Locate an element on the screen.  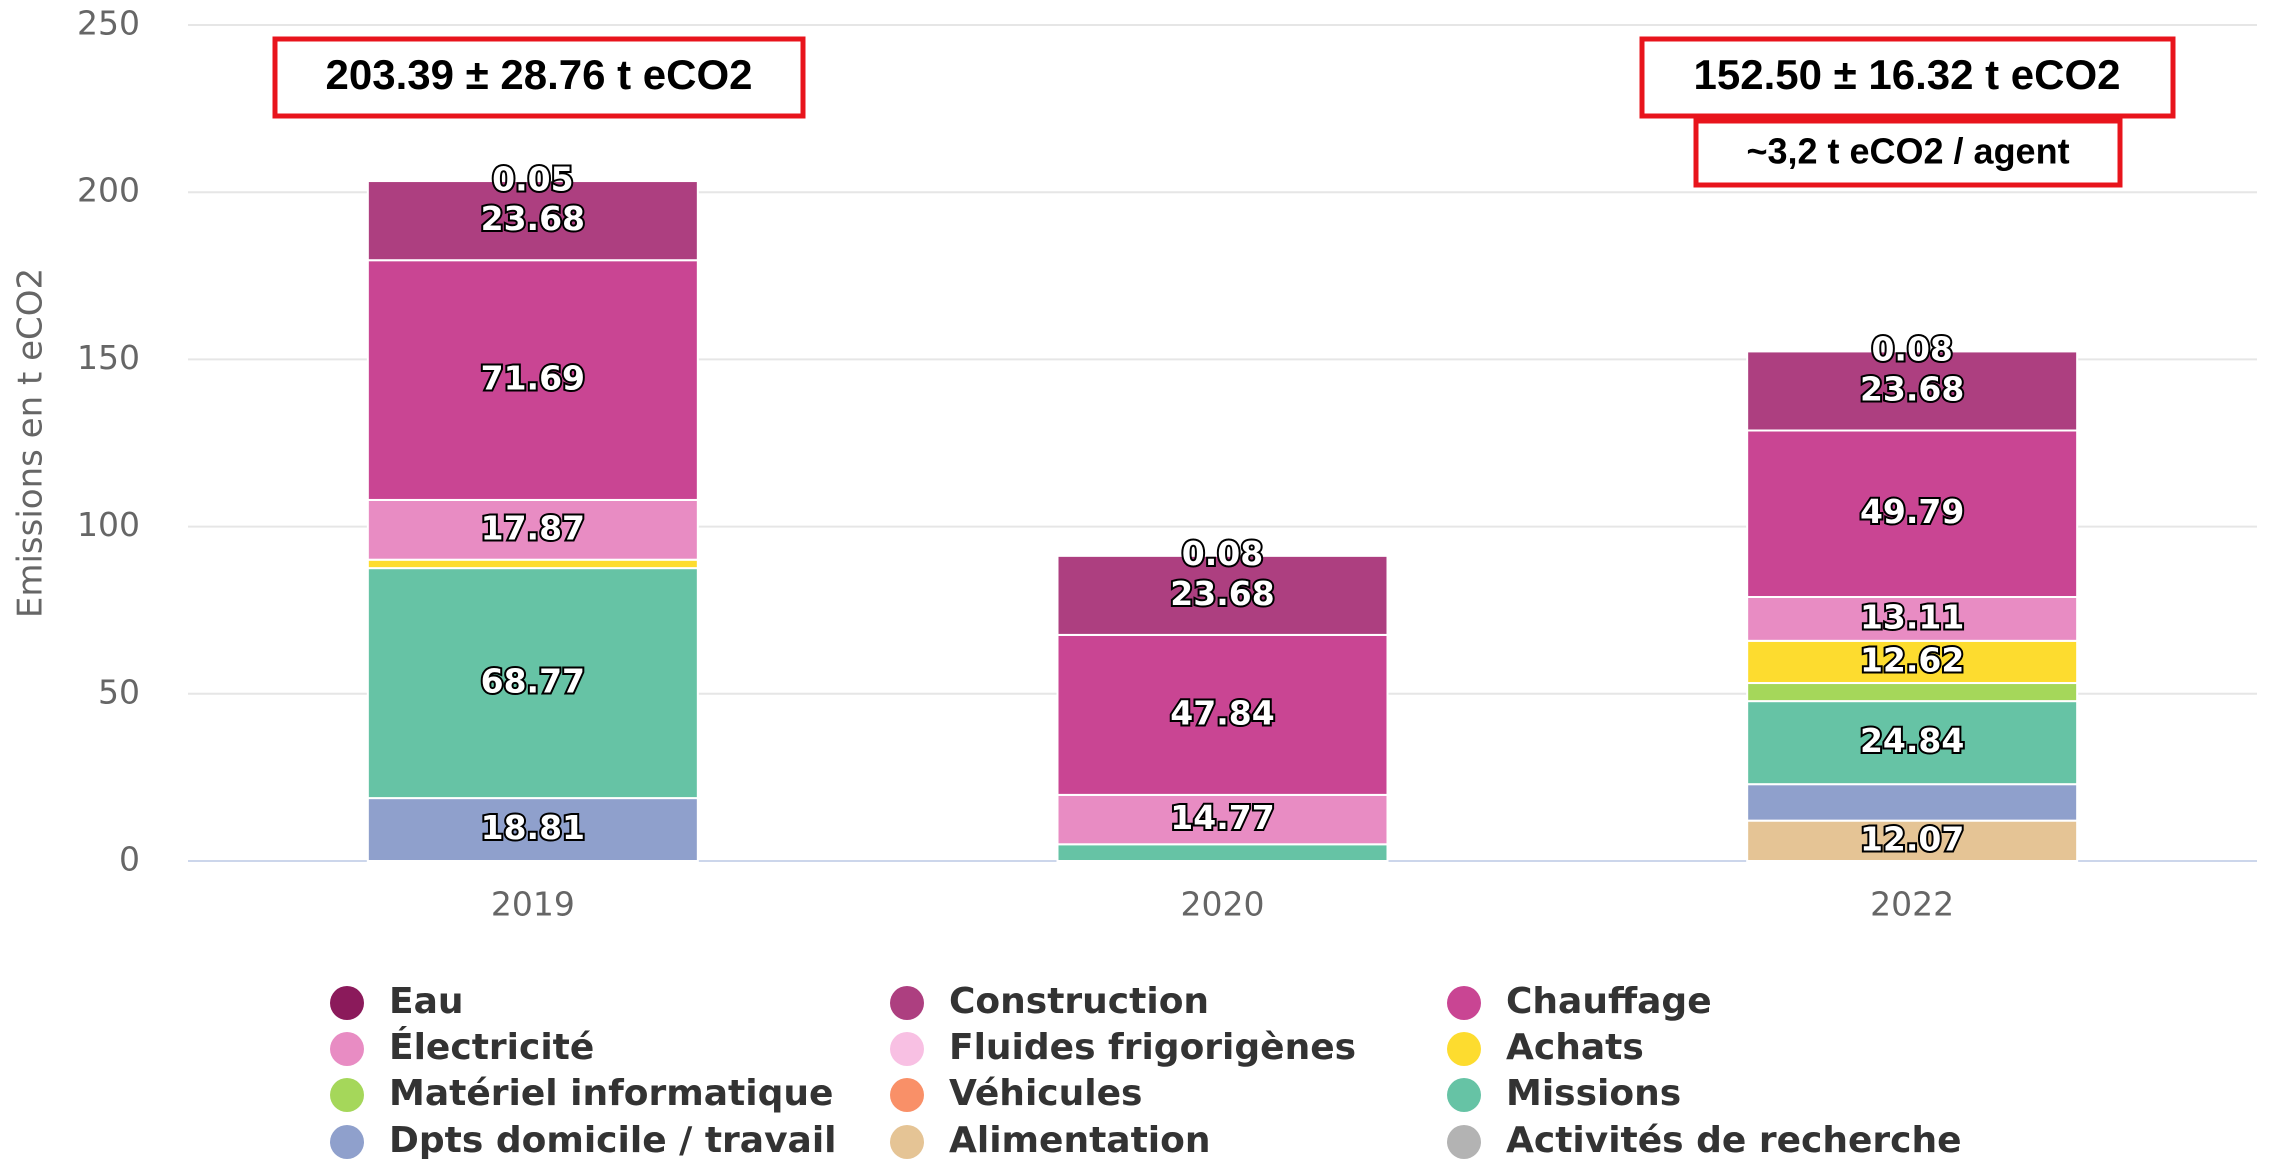
data-label: 68.77 is located at coordinates (533, 681).